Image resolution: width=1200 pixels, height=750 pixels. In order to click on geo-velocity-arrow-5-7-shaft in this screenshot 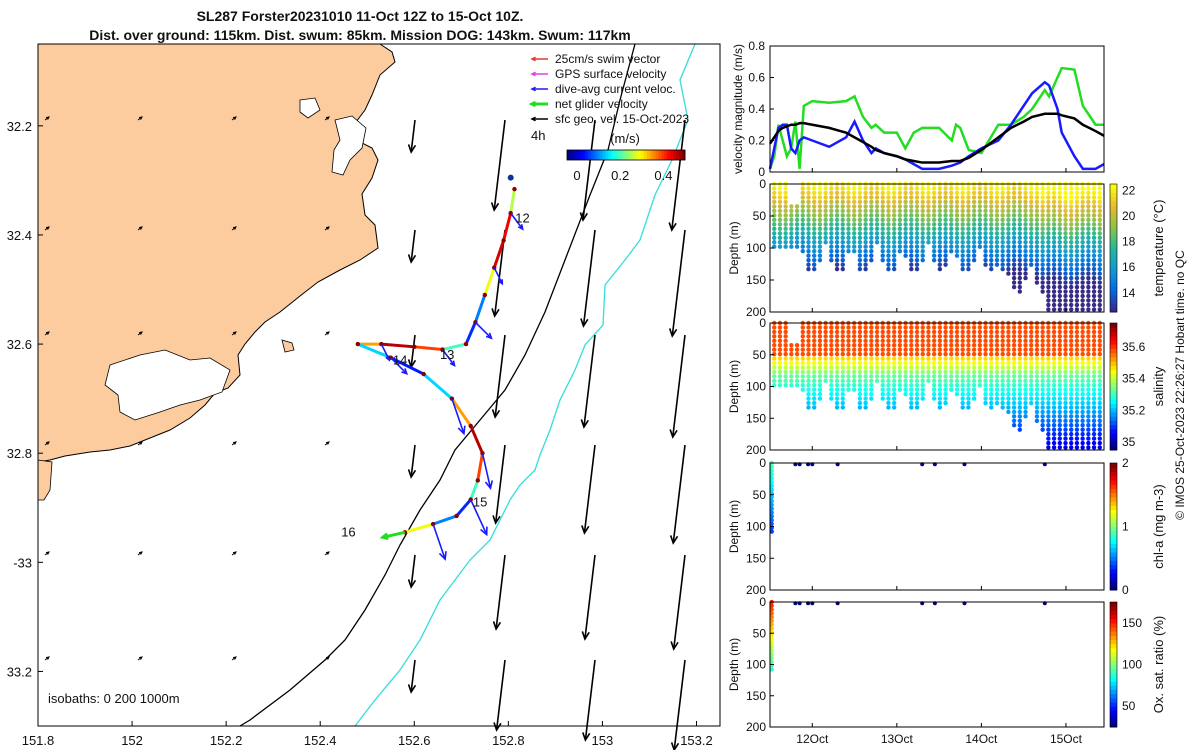, I will do `click(679, 704)`.